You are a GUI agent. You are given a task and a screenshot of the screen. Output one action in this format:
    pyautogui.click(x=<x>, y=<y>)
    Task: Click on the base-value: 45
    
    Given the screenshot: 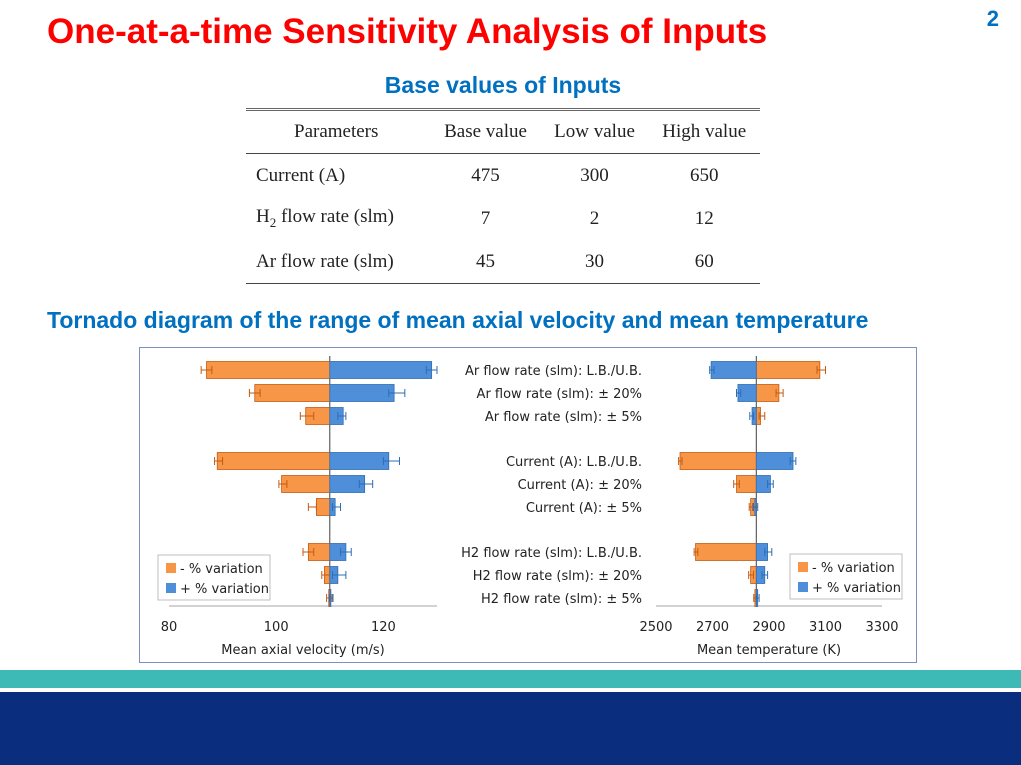 What is the action you would take?
    pyautogui.click(x=485, y=262)
    